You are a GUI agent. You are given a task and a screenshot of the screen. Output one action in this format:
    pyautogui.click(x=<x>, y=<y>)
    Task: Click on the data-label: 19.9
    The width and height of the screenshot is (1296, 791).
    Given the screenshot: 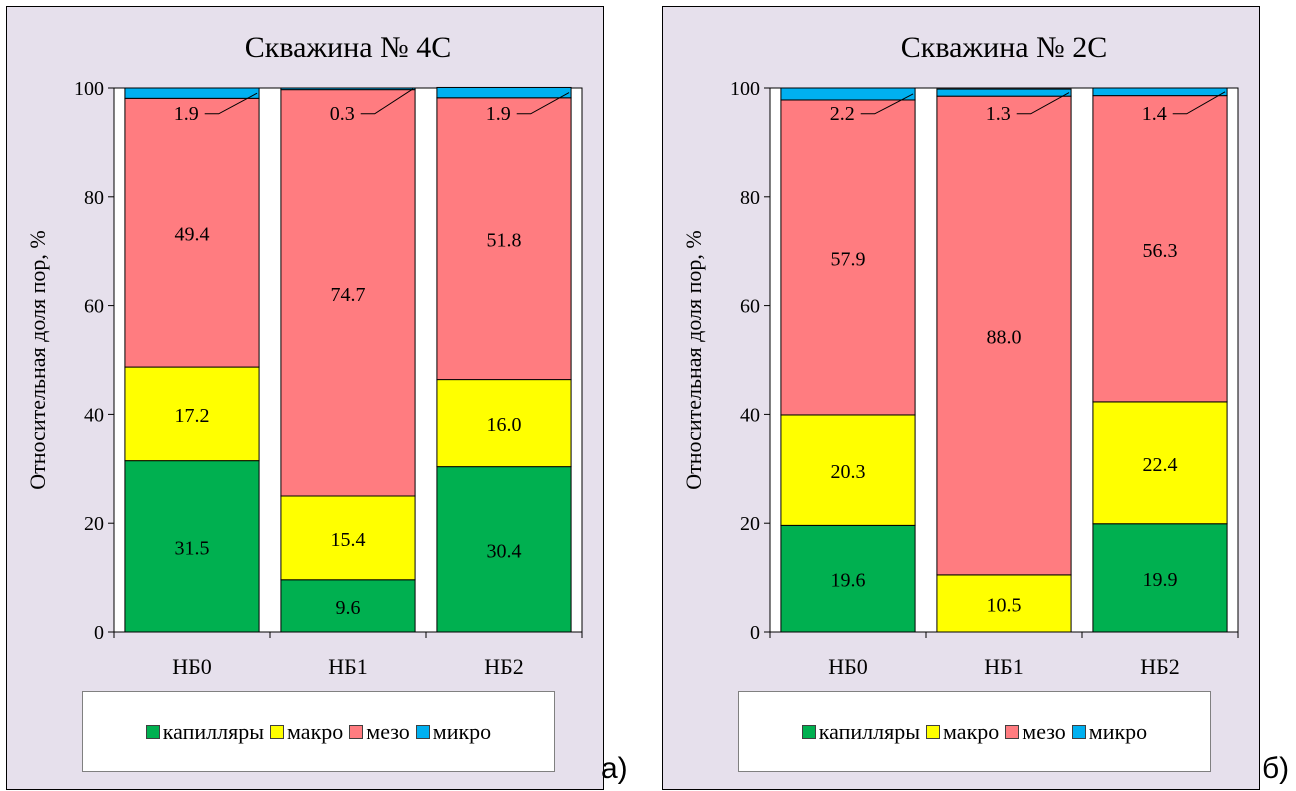 What is the action you would take?
    pyautogui.click(x=1160, y=580)
    